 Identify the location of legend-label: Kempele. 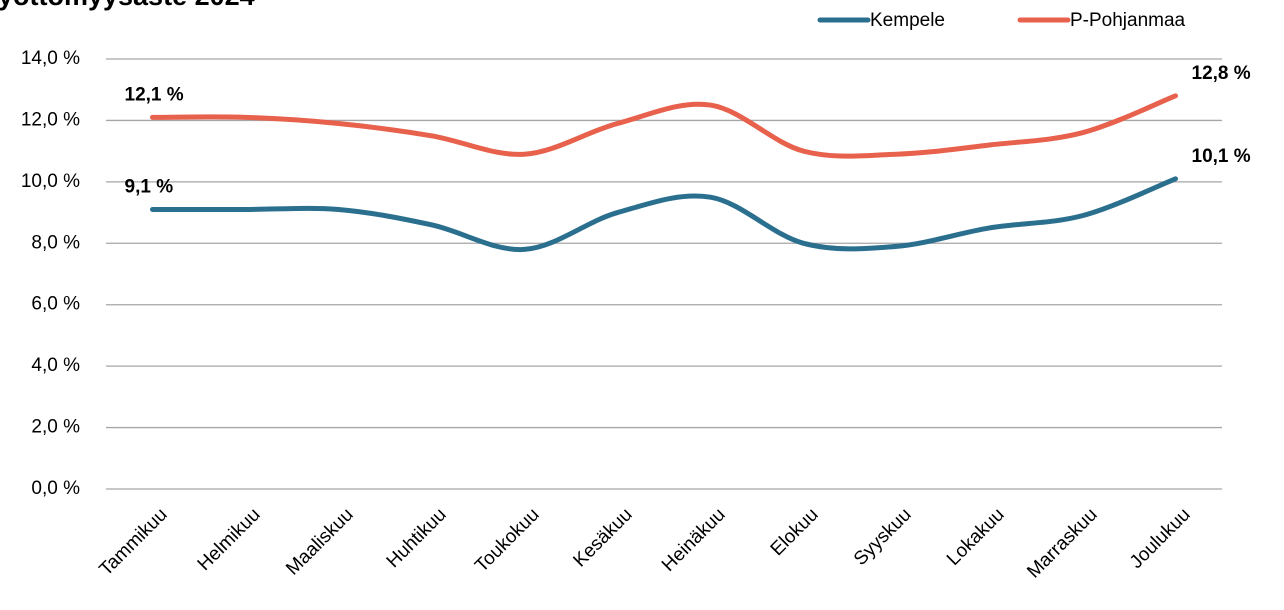
(907, 20).